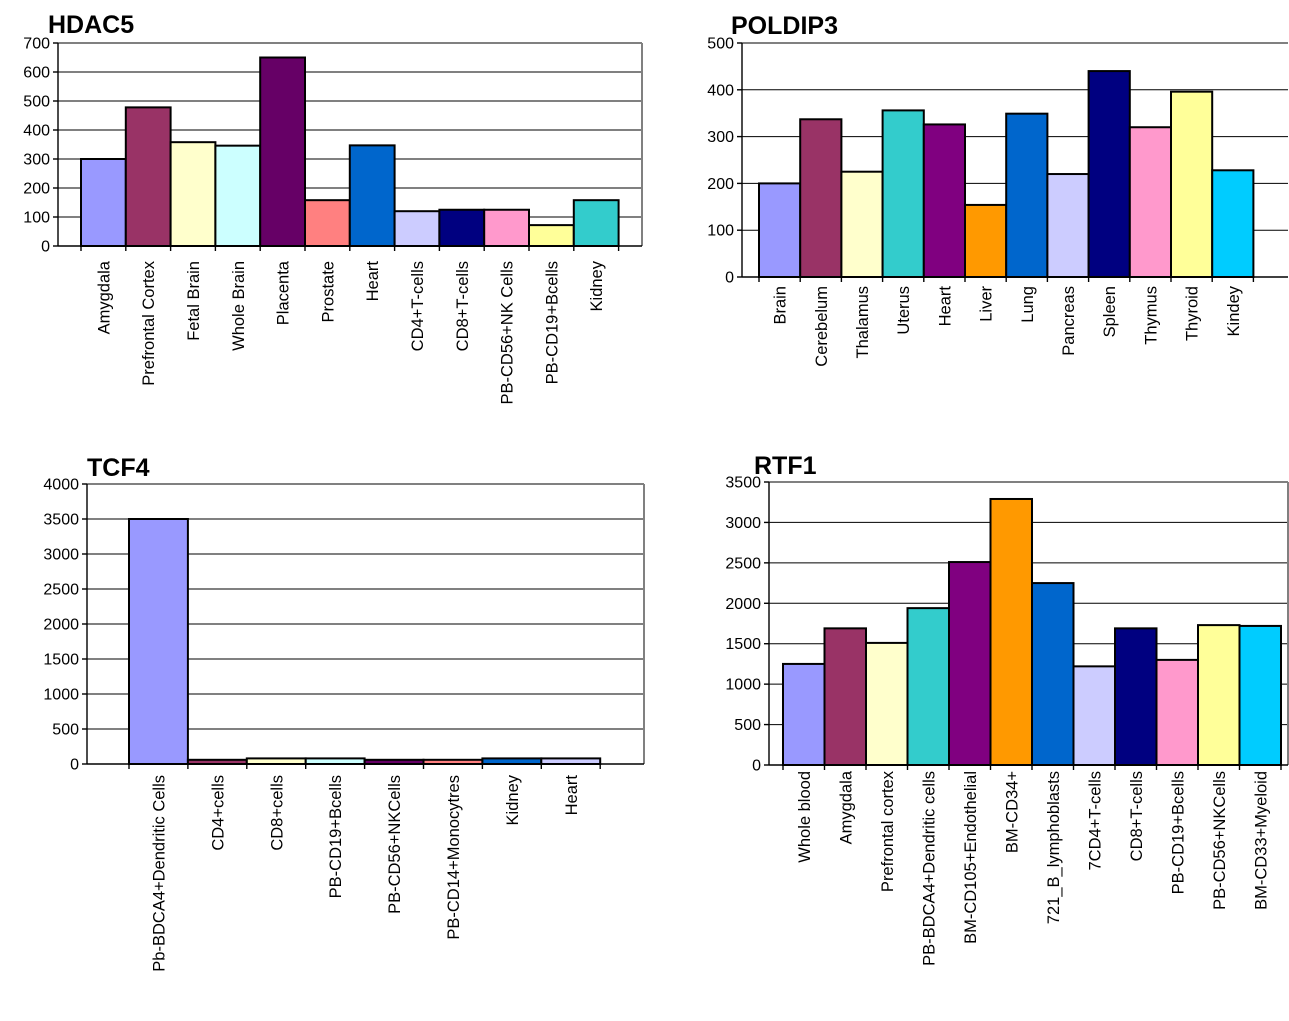 This screenshot has height=1021, width=1289. I want to click on bar-pb-cd56-nkcells, so click(1219, 695).